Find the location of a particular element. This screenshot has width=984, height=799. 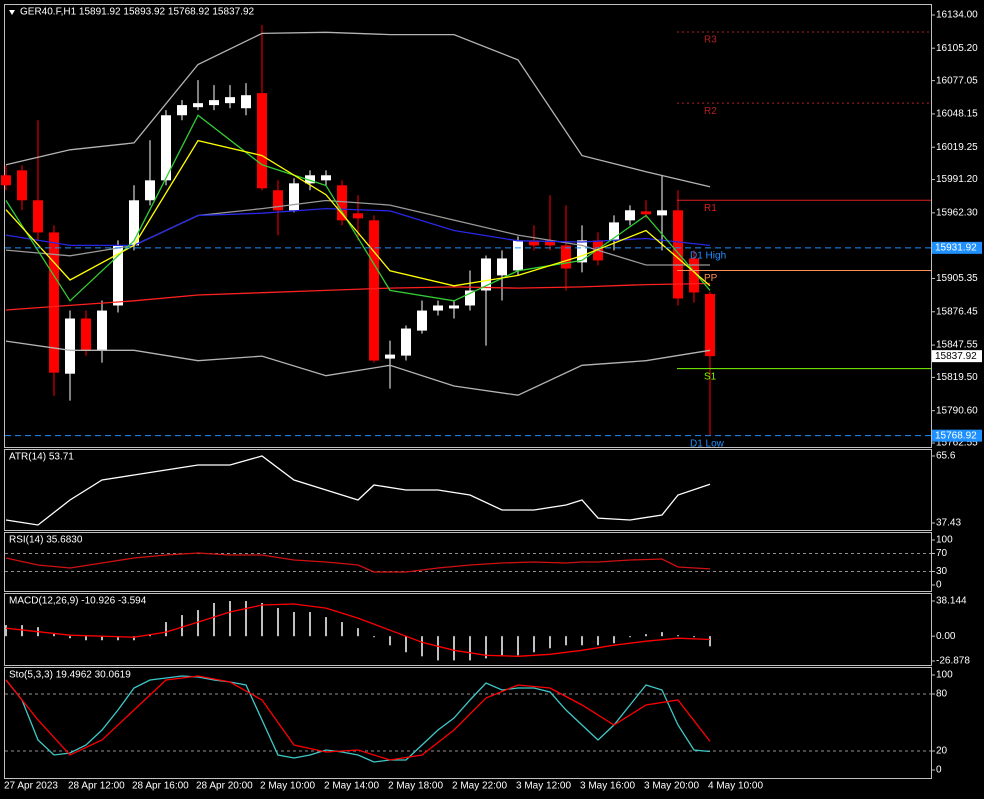

y-tick-label: 30 is located at coordinates (942, 571).